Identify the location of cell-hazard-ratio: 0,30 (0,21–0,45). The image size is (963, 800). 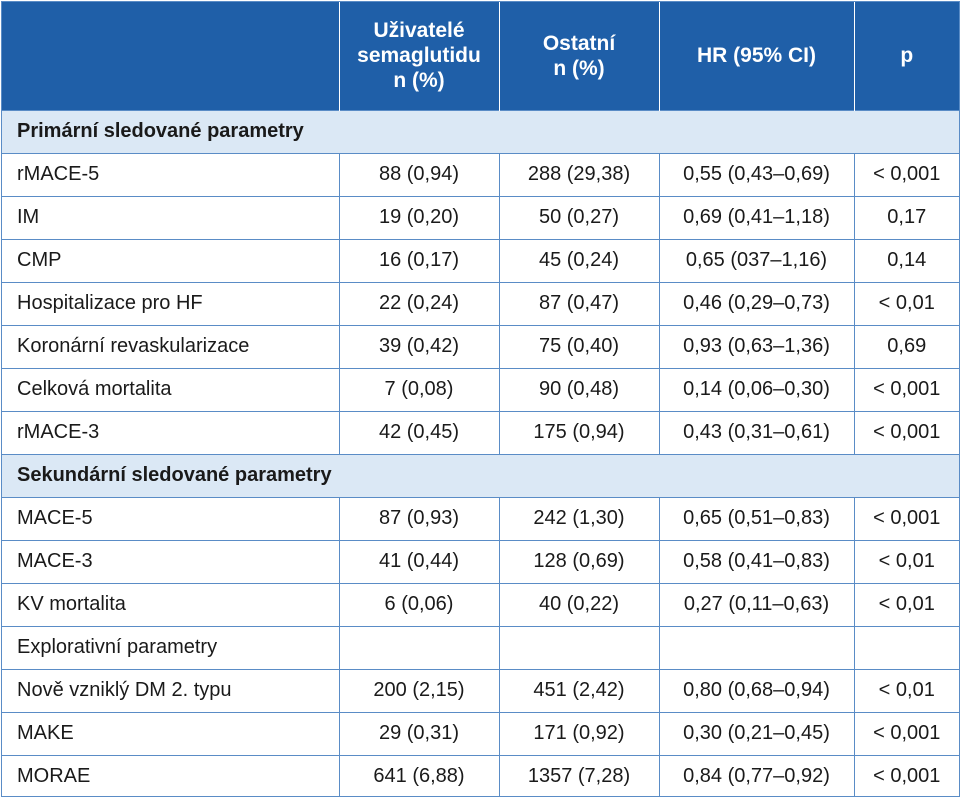
(757, 733).